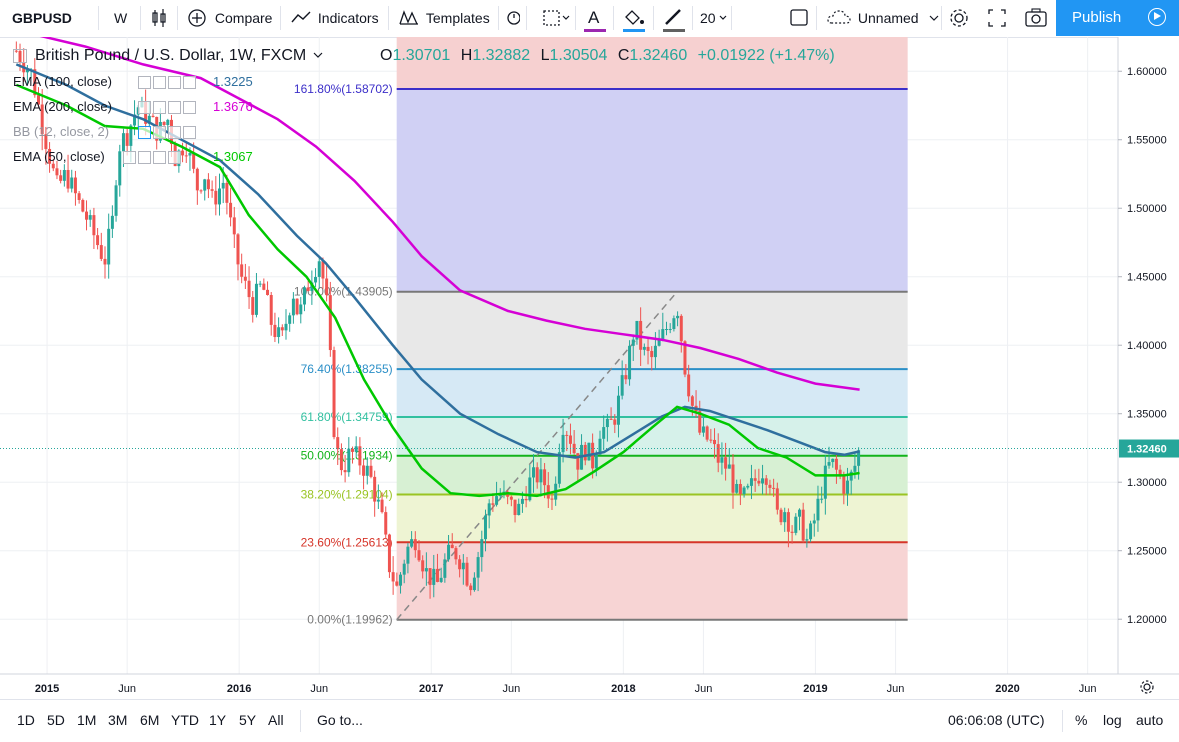 Image resolution: width=1179 pixels, height=742 pixels. Describe the element at coordinates (26, 720) in the screenshot. I see `range-1d: 1D` at that location.